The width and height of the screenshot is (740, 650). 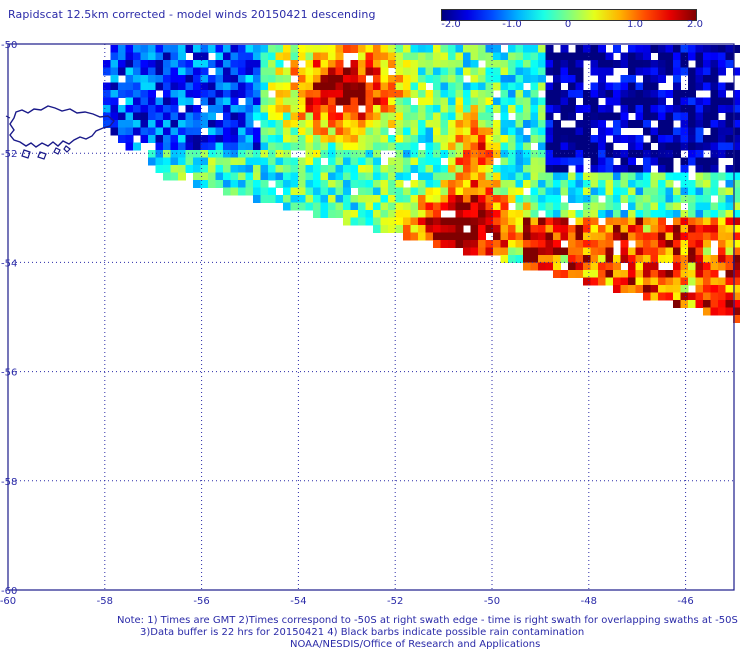 What do you see at coordinates (201, 601) in the screenshot?
I see `lon-tick-label: -56` at bounding box center [201, 601].